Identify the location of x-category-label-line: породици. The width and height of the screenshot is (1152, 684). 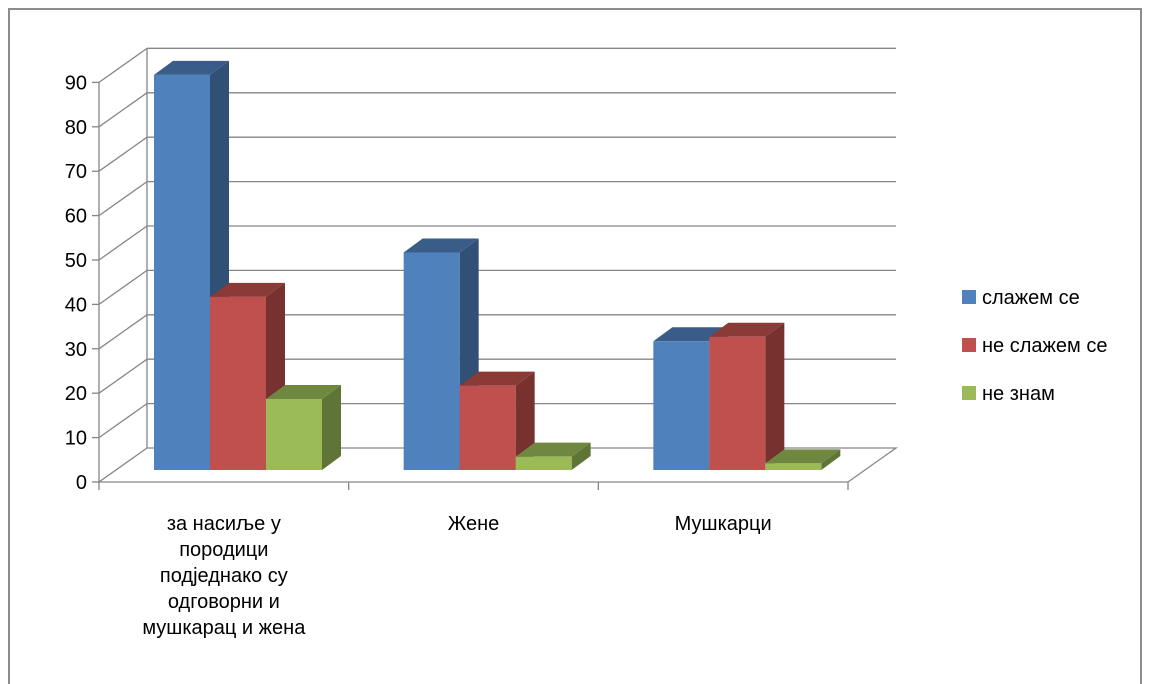
(223, 550).